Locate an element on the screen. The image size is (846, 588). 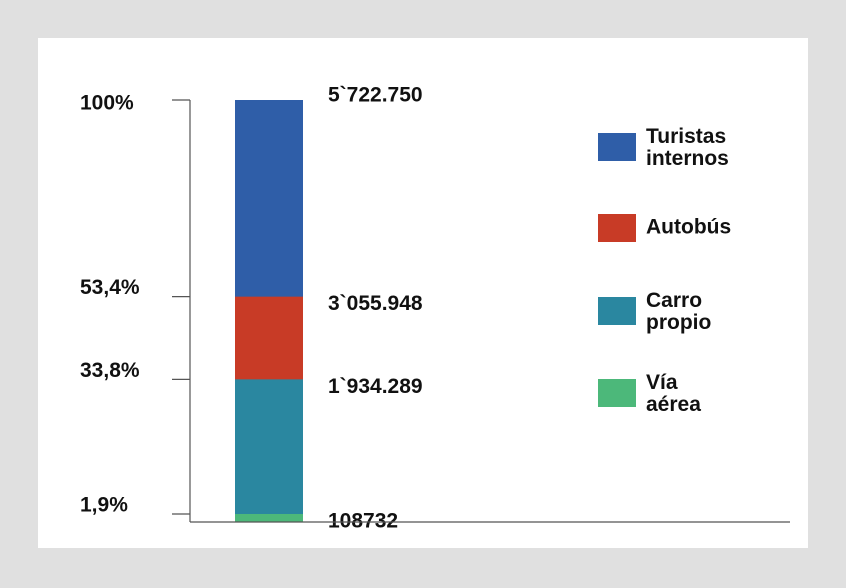
legend-label: Vía aérea is located at coordinates (673, 393).